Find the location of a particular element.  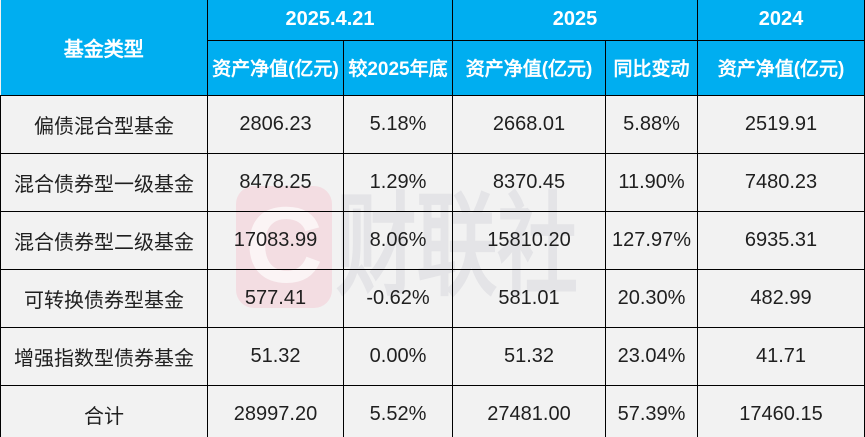

value-cell: 6935.31 is located at coordinates (781, 240).